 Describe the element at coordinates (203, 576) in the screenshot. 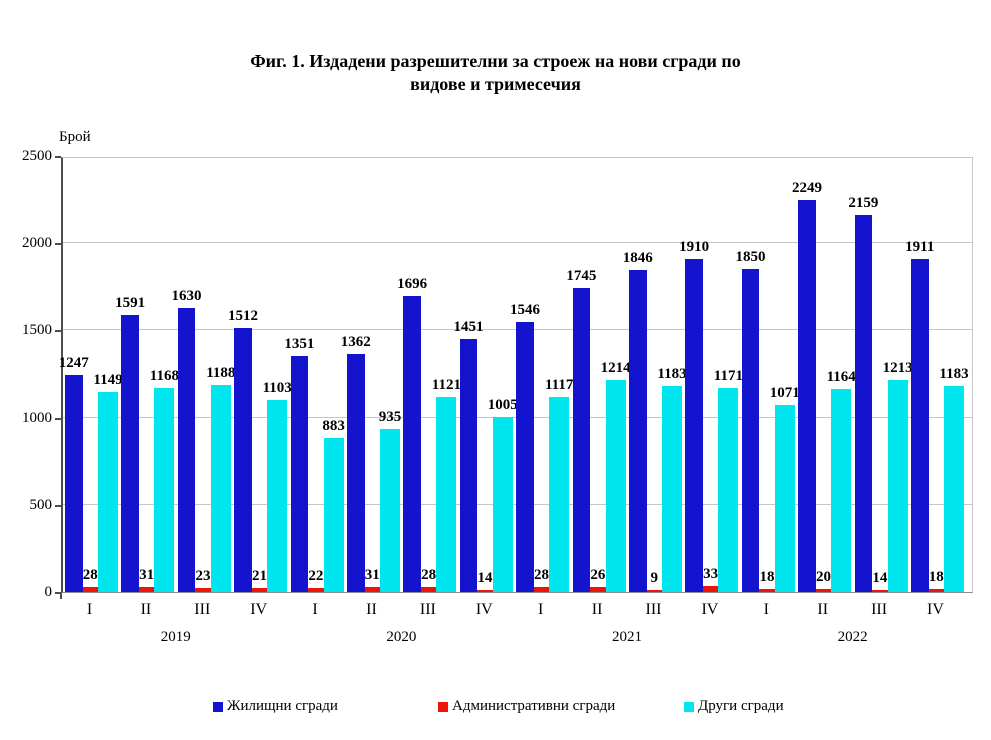

I see `value-label-administrative-3: 23` at that location.